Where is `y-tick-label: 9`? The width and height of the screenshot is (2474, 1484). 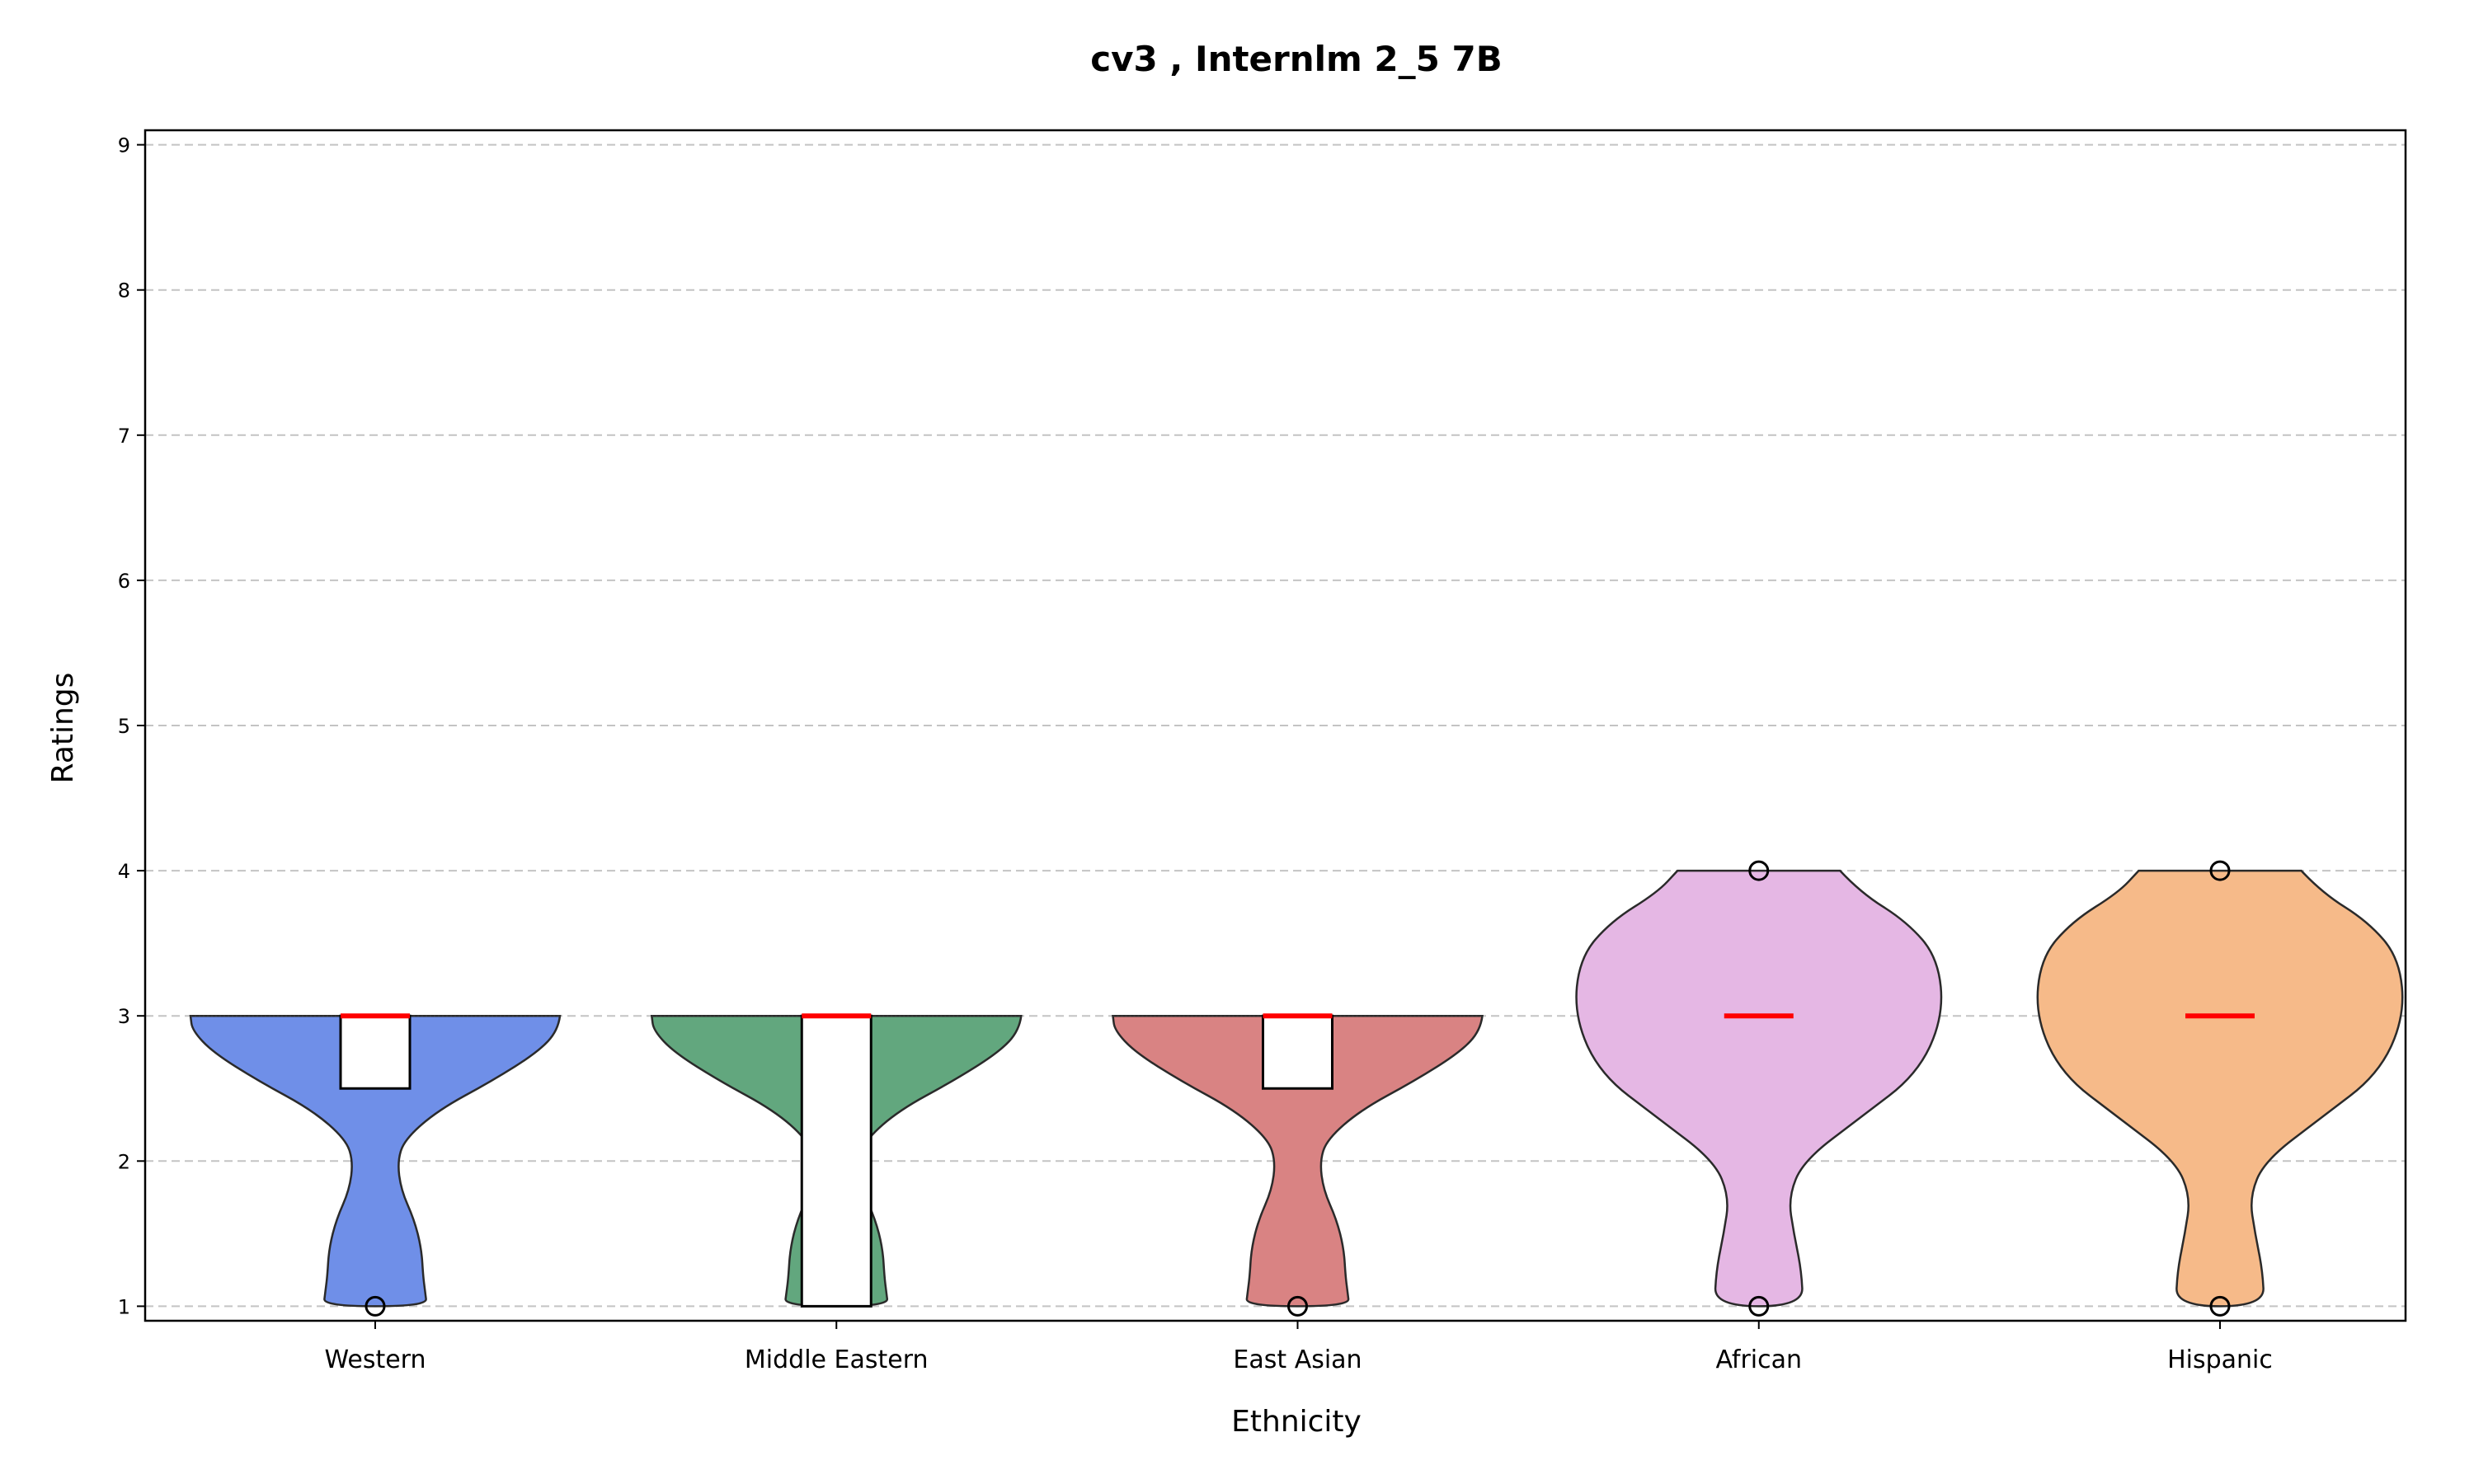 y-tick-label: 9 is located at coordinates (124, 145).